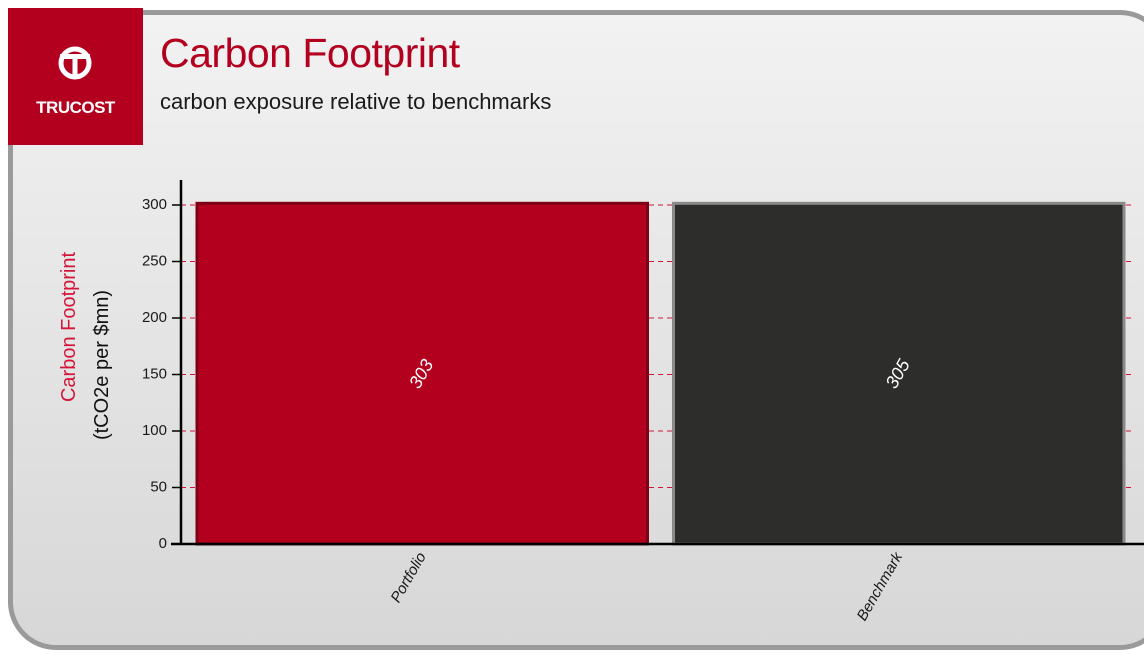 The image size is (1144, 658). What do you see at coordinates (880, 585) in the screenshot?
I see `x-tick-label: Benchmark` at bounding box center [880, 585].